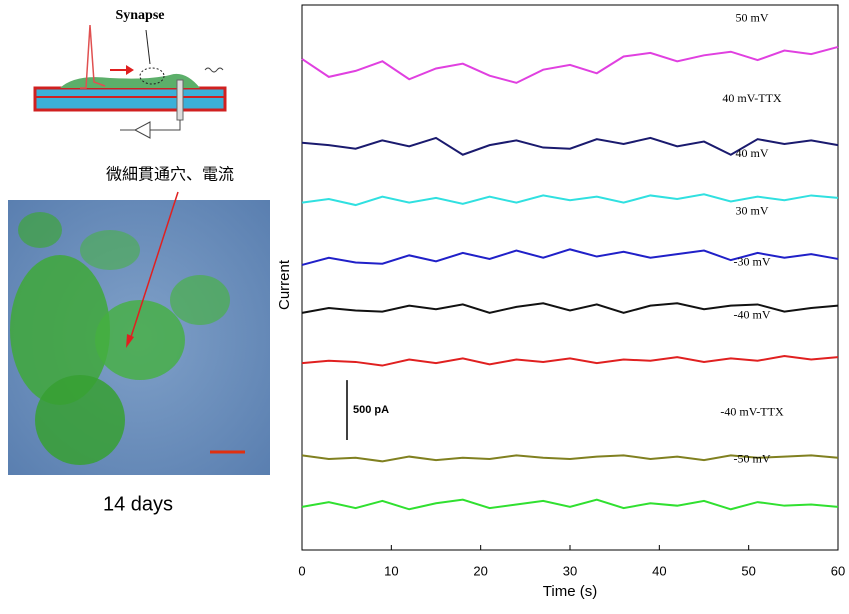 The image size is (849, 614). I want to click on x-axis-label: Time (s), so click(570, 591).